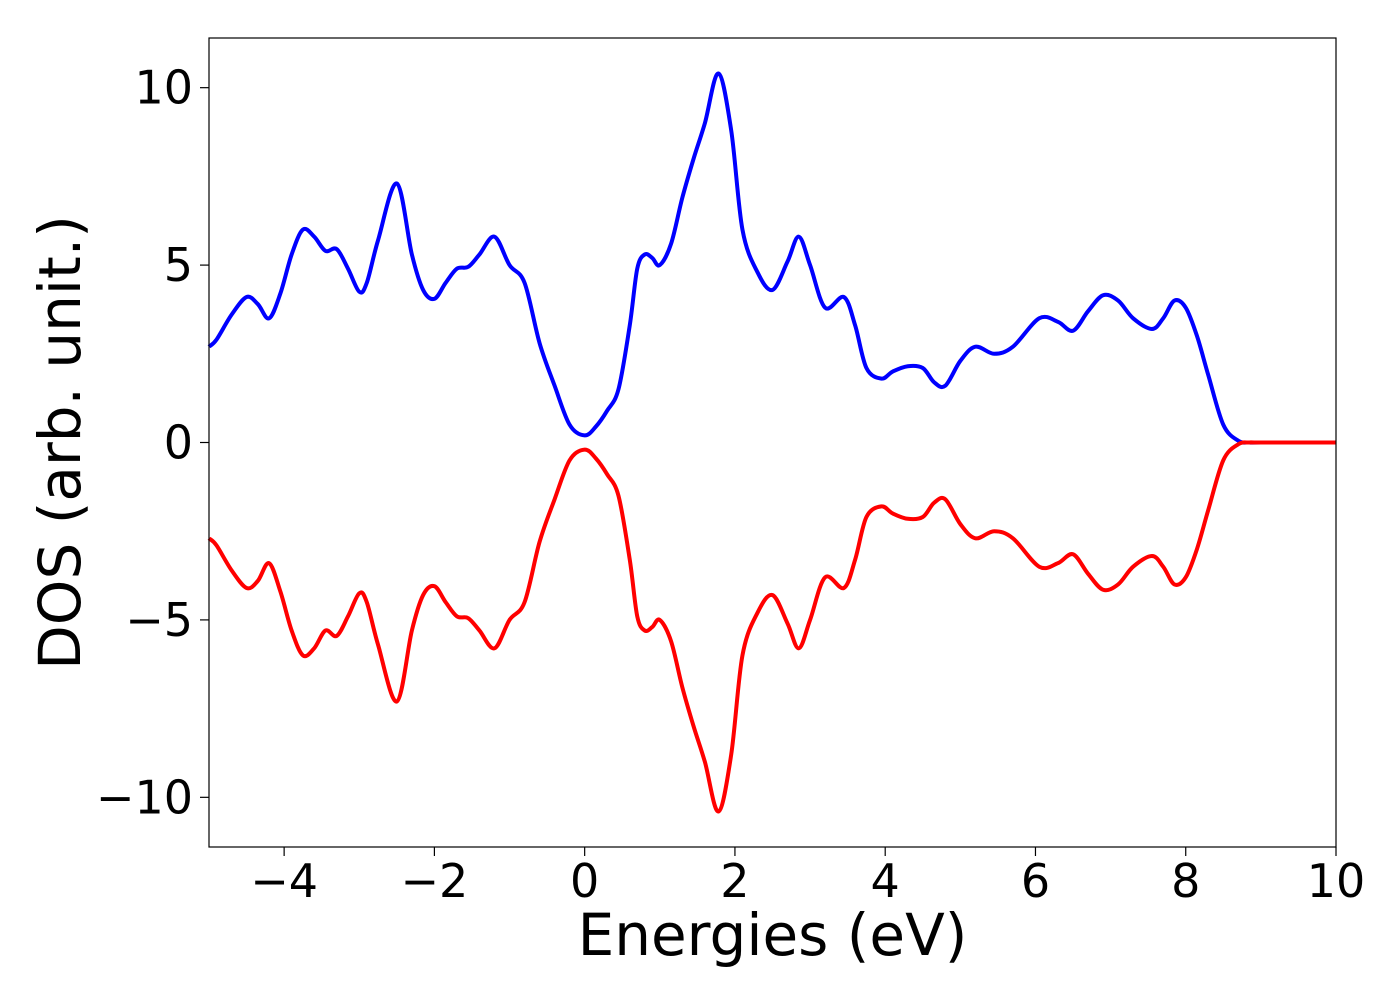 The image size is (1400, 1000). Describe the element at coordinates (807, 877) in the screenshot. I see `x-axis: −4 −2 0 2 4 6 8 10` at that location.